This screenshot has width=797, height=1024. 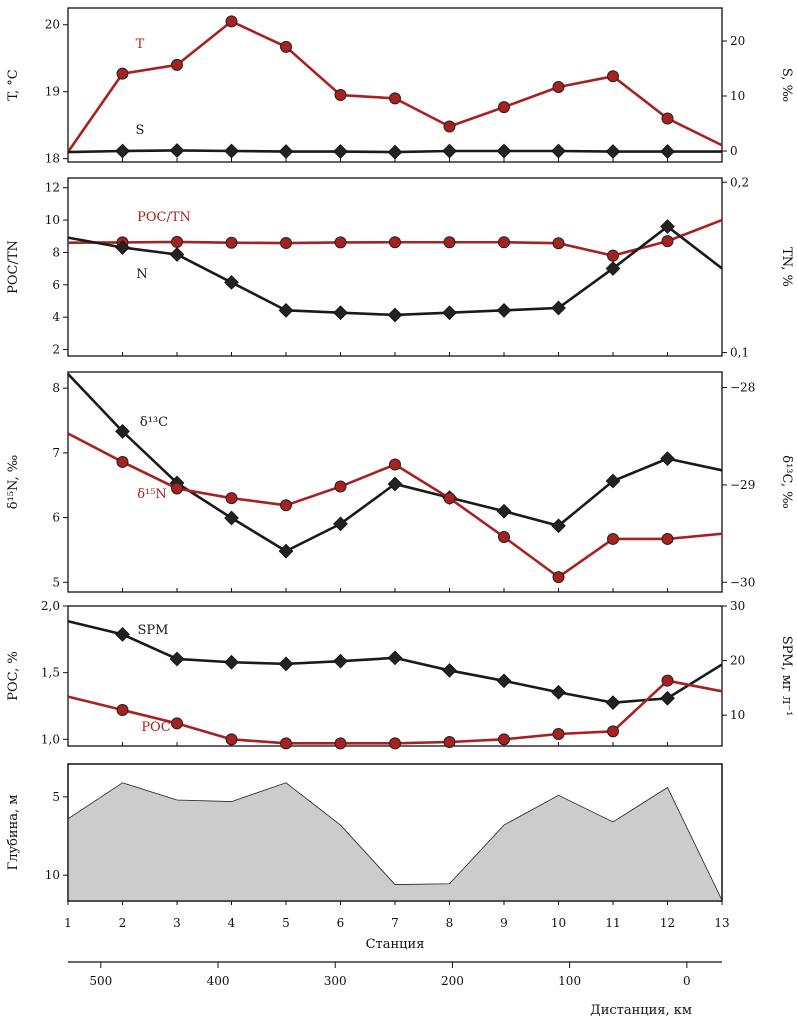 What do you see at coordinates (52, 220) in the screenshot?
I see `left-tick-label: 10` at bounding box center [52, 220].